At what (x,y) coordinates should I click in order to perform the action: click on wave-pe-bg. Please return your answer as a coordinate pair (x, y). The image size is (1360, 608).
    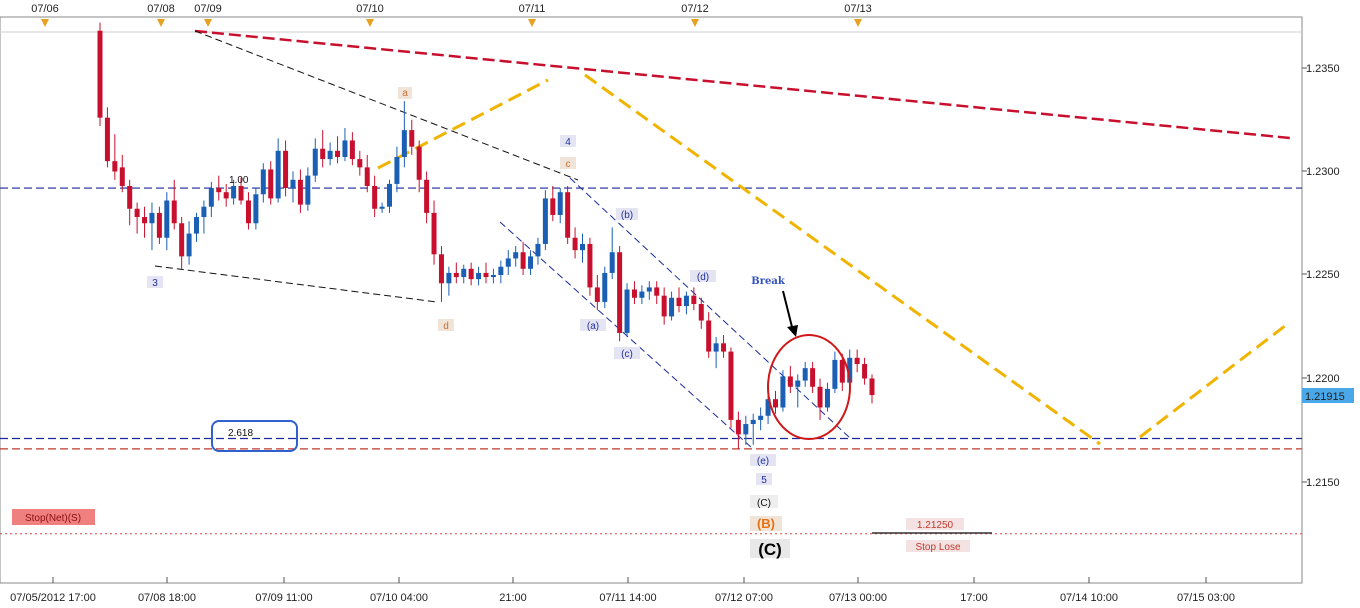
    Looking at the image, I should click on (763, 460).